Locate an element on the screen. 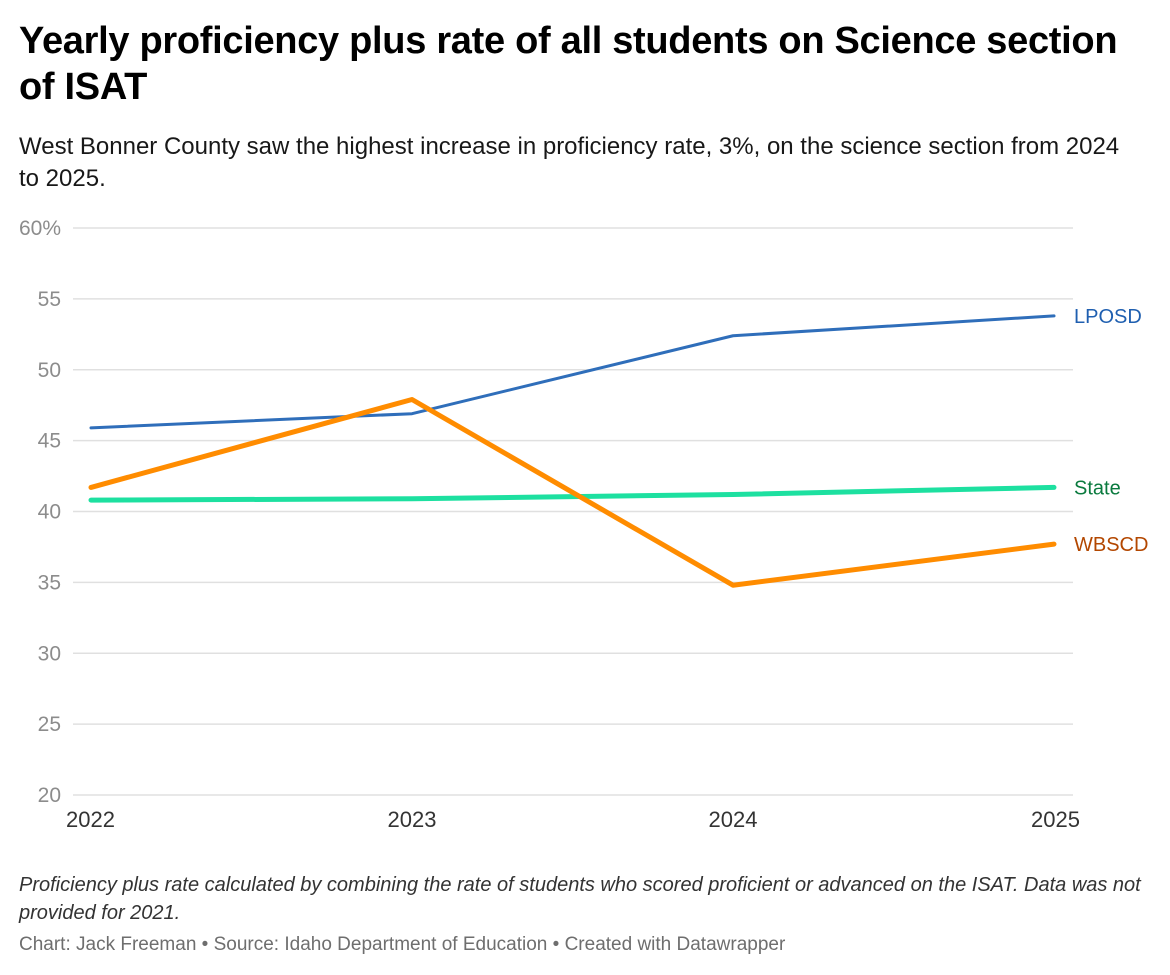 Image resolution: width=1170 pixels, height=975 pixels. y-tick-label: 60% is located at coordinates (40, 228).